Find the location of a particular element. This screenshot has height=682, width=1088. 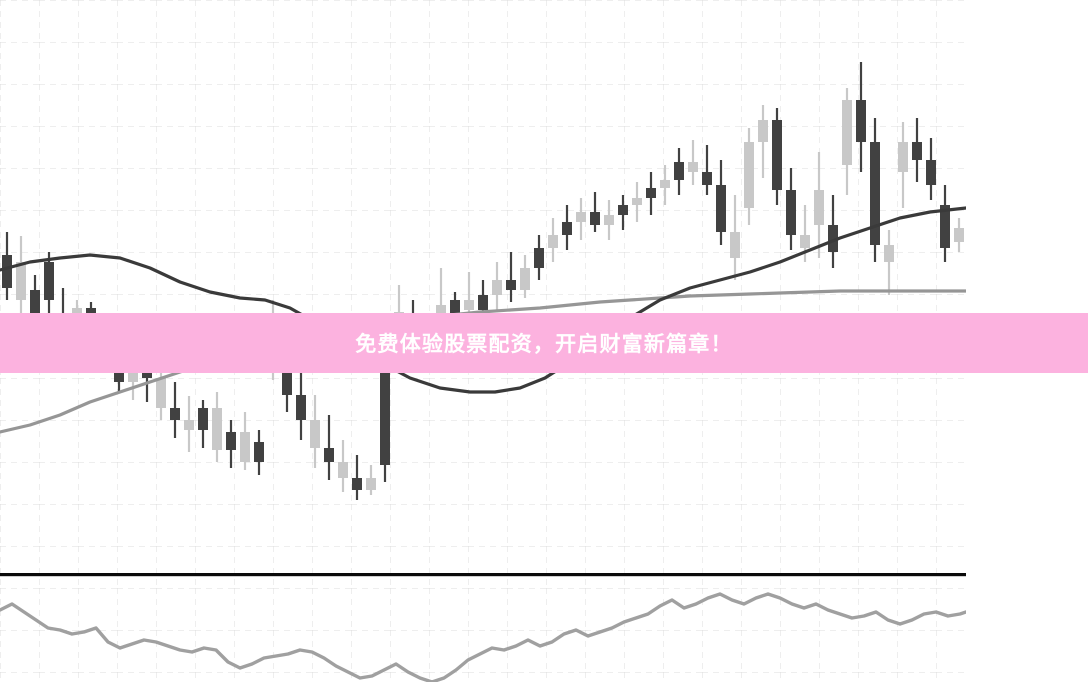

promo-banner: 免费体验股票配资，开启财富新篇章！ is located at coordinates (544, 343).